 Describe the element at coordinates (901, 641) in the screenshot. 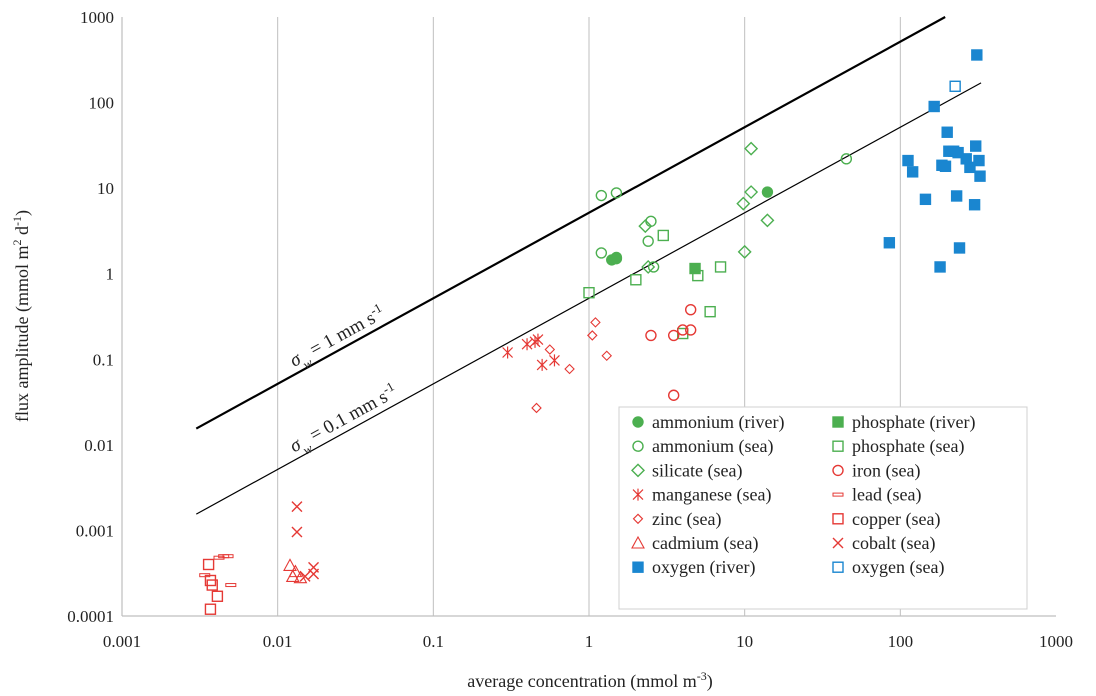

I see `x-tick-label: 100` at that location.